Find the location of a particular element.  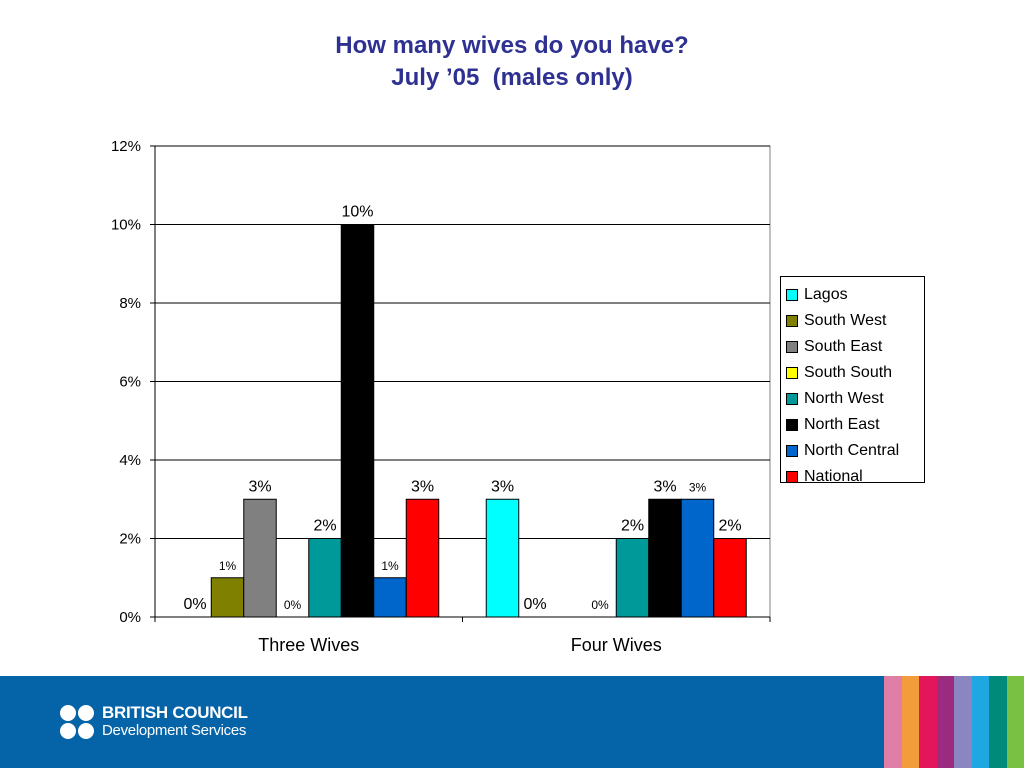

legend-item: North Central is located at coordinates (852, 451).